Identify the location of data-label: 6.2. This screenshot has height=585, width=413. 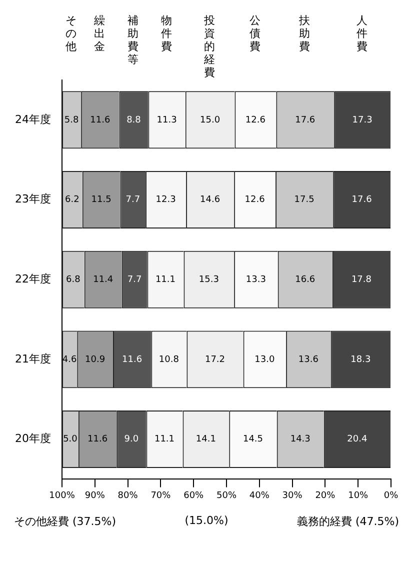
(72, 200).